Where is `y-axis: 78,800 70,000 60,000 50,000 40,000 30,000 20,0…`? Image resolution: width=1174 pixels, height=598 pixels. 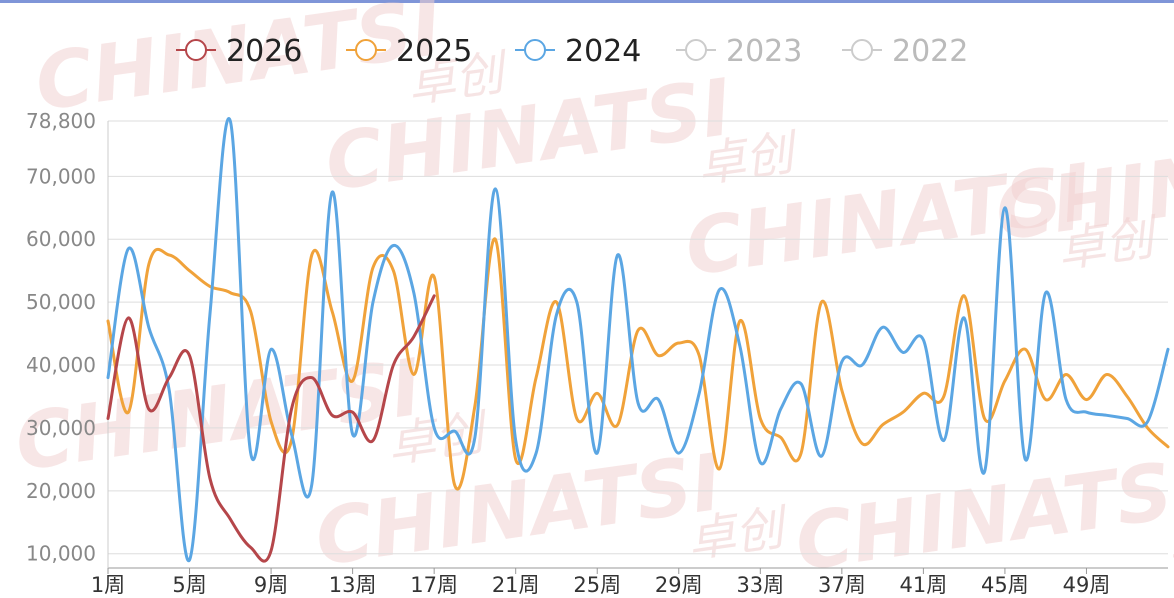
y-axis: 78,800 70,000 60,000 50,000 40,000 30,000 20,0… is located at coordinates (61, 337).